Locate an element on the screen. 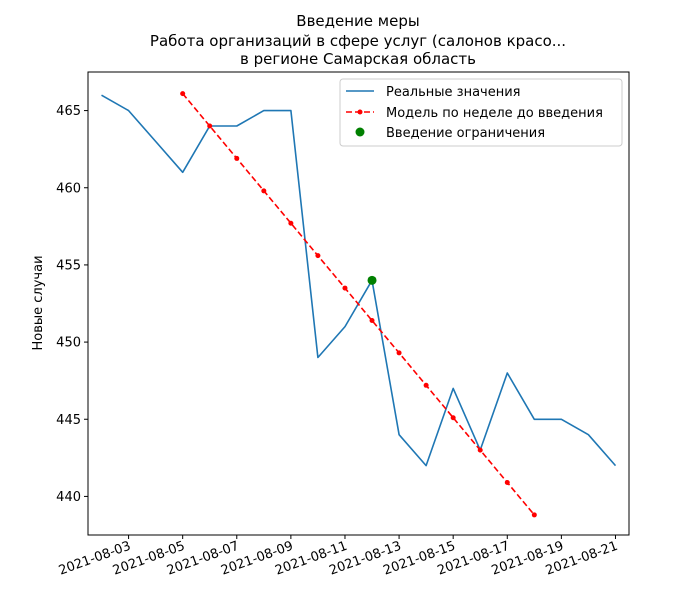 The width and height of the screenshot is (700, 600). y-tick-label: 460 is located at coordinates (68, 188).